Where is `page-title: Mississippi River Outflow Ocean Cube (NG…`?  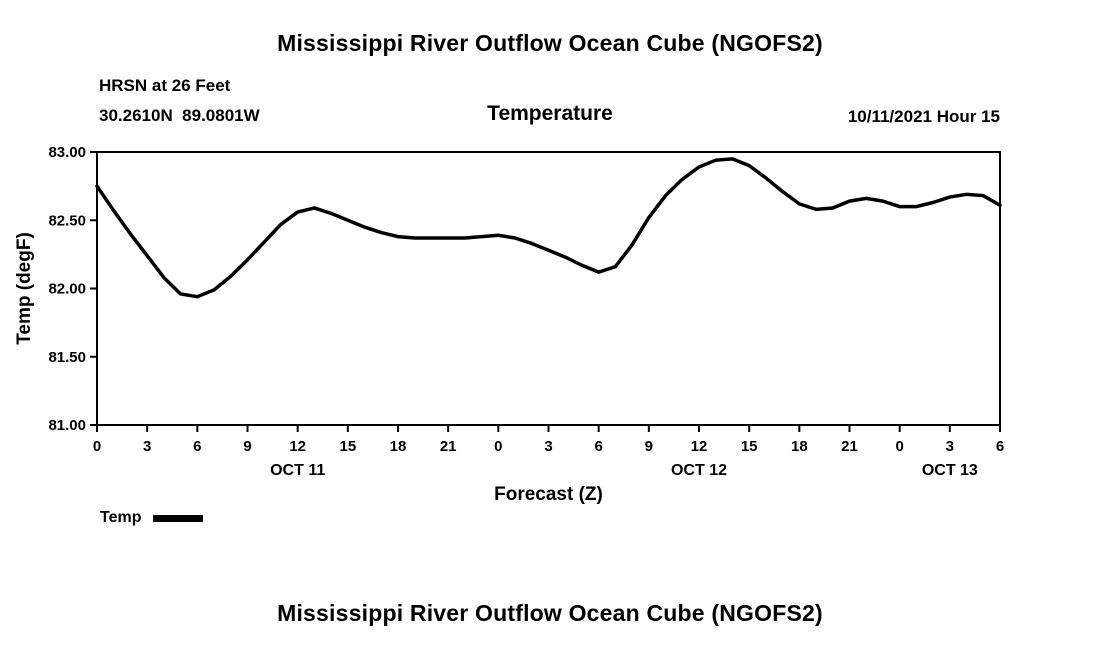 page-title: Mississippi River Outflow Ocean Cube (NG… is located at coordinates (550, 43).